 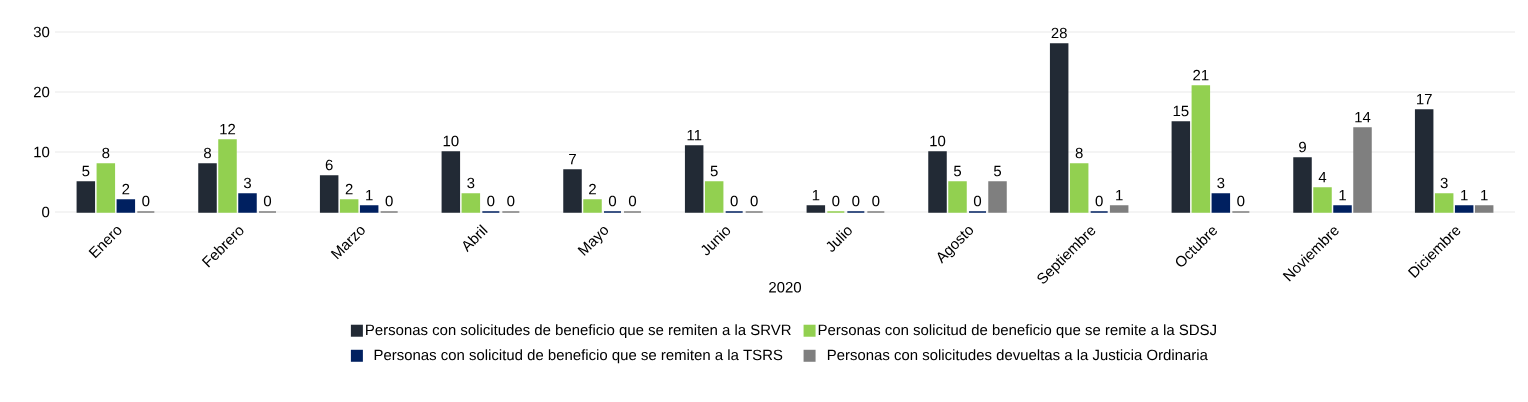 What do you see at coordinates (329, 165) in the screenshot?
I see `data-label: 6` at bounding box center [329, 165].